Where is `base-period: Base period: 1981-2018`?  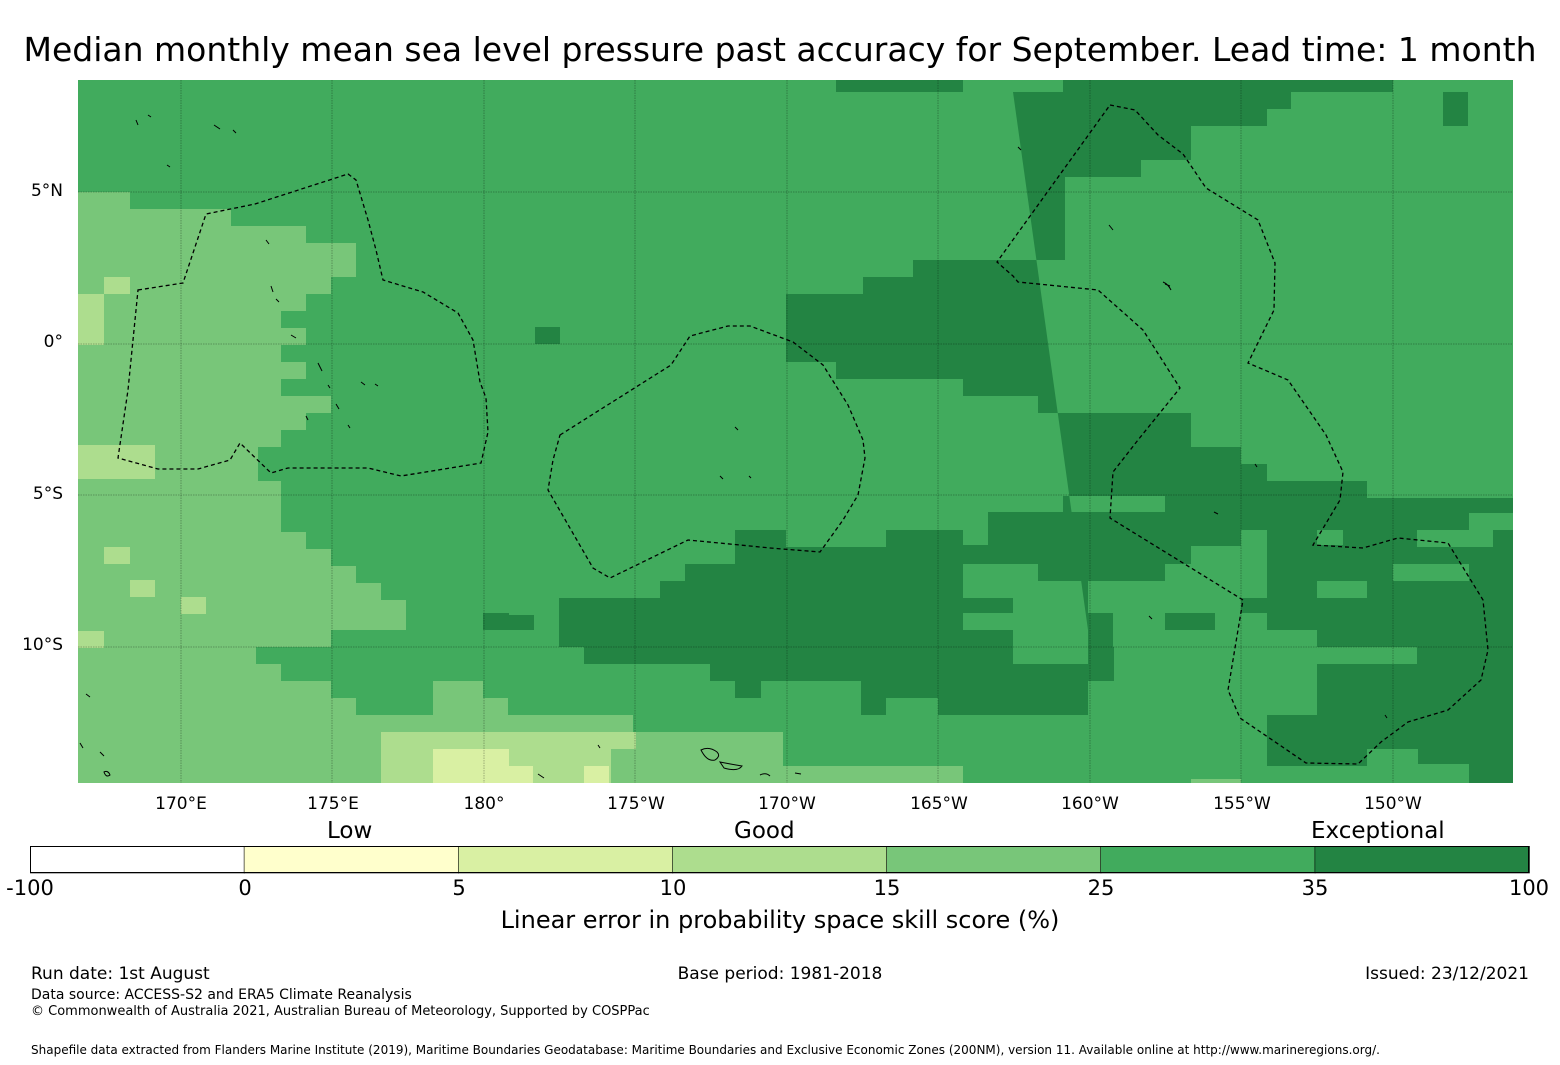
base-period: Base period: 1981-2018 is located at coordinates (780, 974).